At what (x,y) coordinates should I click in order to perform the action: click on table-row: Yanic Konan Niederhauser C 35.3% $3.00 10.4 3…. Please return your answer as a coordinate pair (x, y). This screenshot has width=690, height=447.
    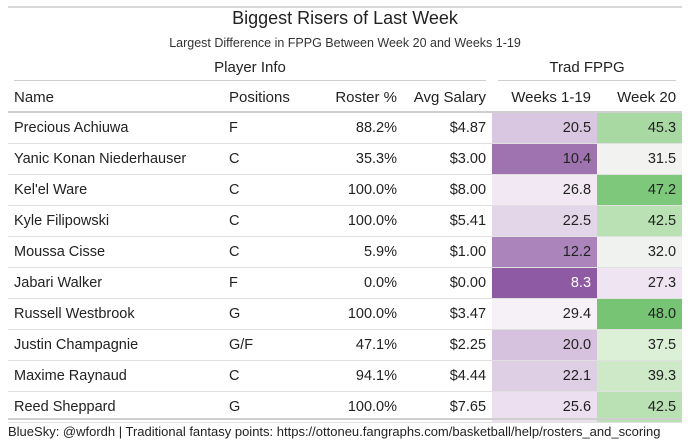
    Looking at the image, I should click on (345, 159).